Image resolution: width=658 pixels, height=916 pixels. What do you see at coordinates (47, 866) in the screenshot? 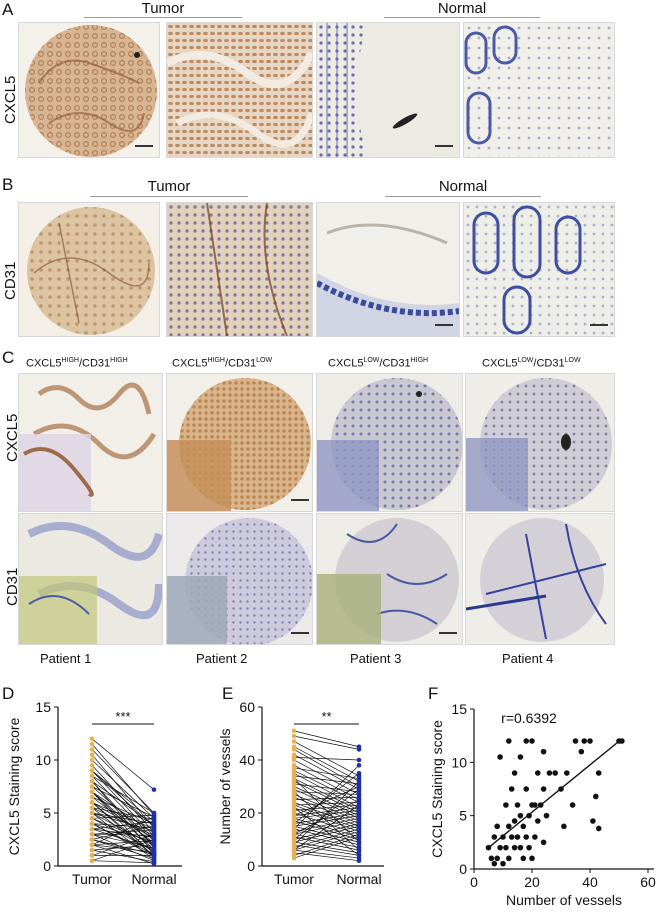
I see `y-tick-label: 0` at bounding box center [47, 866].